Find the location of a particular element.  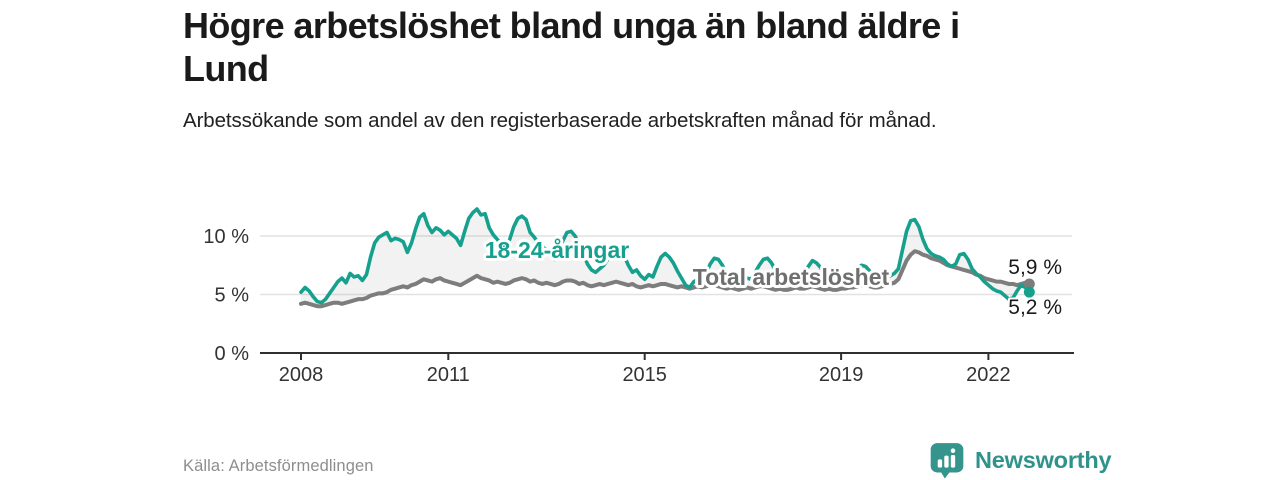

youth-series-line is located at coordinates (665, 256).